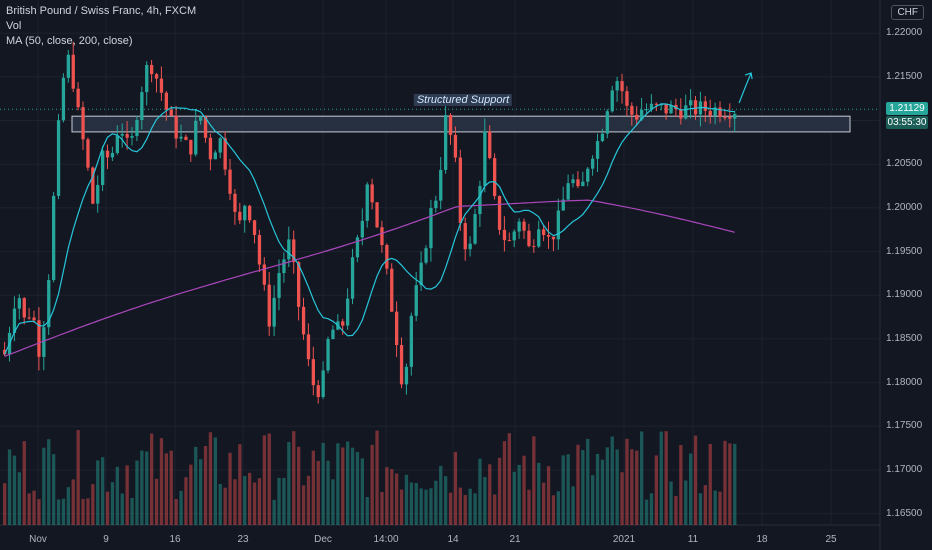 Image resolution: width=932 pixels, height=550 pixels. What do you see at coordinates (323, 539) in the screenshot?
I see `time-tick-label: Dec` at bounding box center [323, 539].